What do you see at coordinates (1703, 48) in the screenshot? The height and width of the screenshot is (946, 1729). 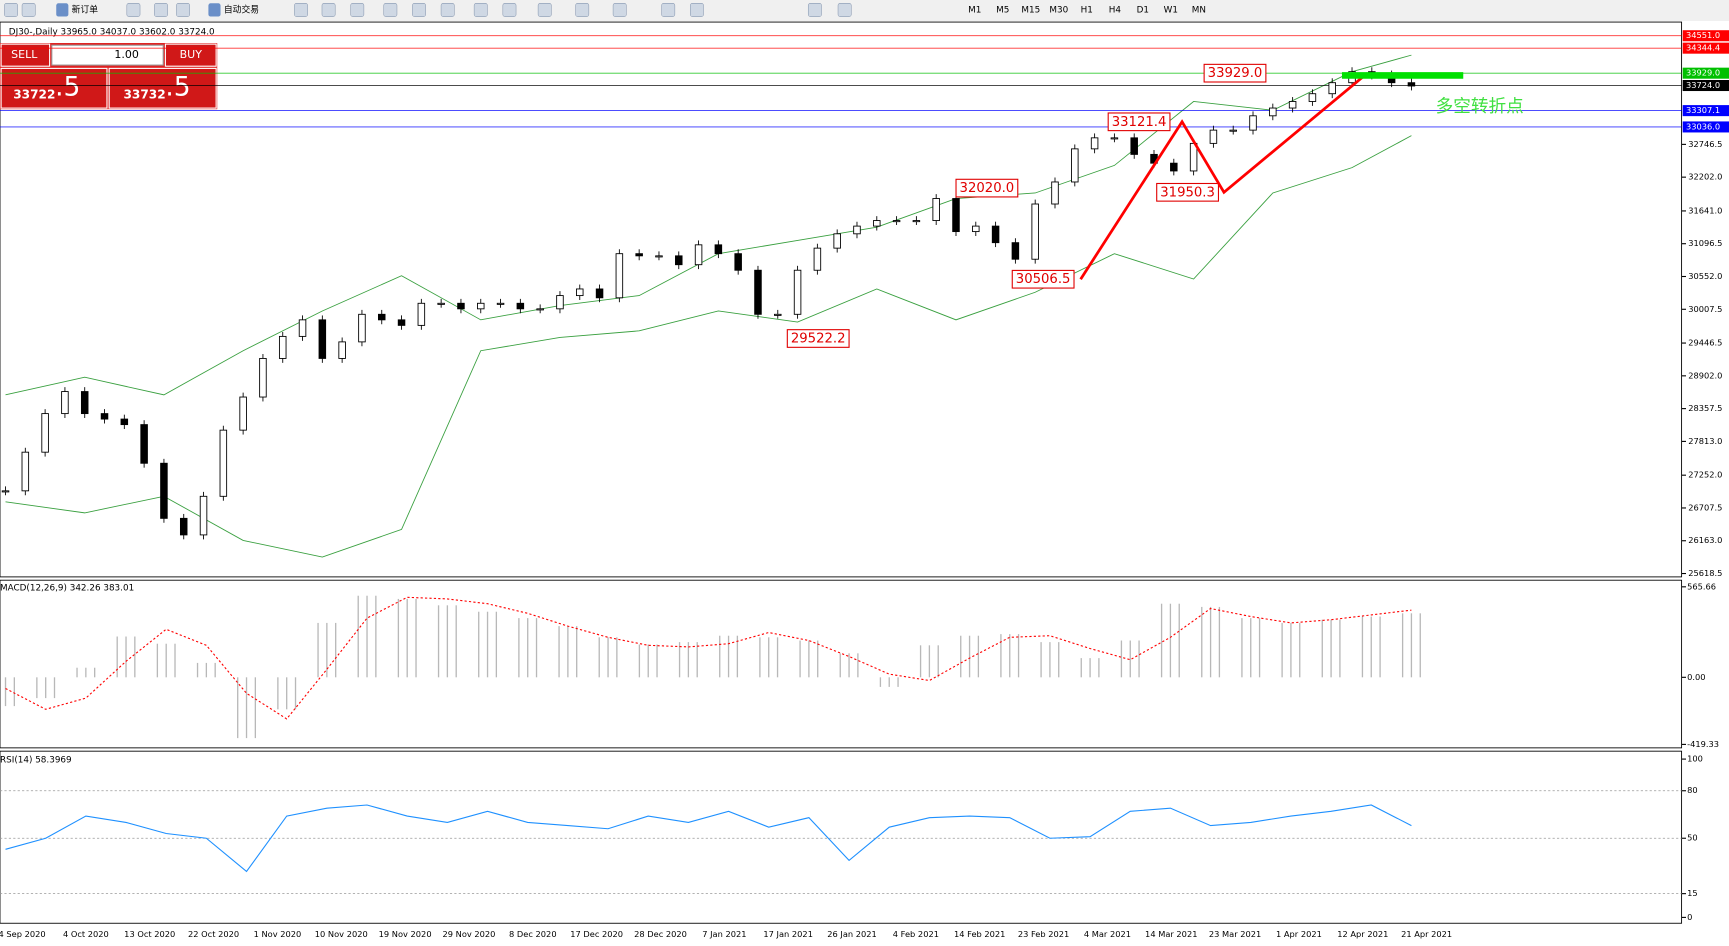 I see `level-label: 34344.4` at bounding box center [1703, 48].